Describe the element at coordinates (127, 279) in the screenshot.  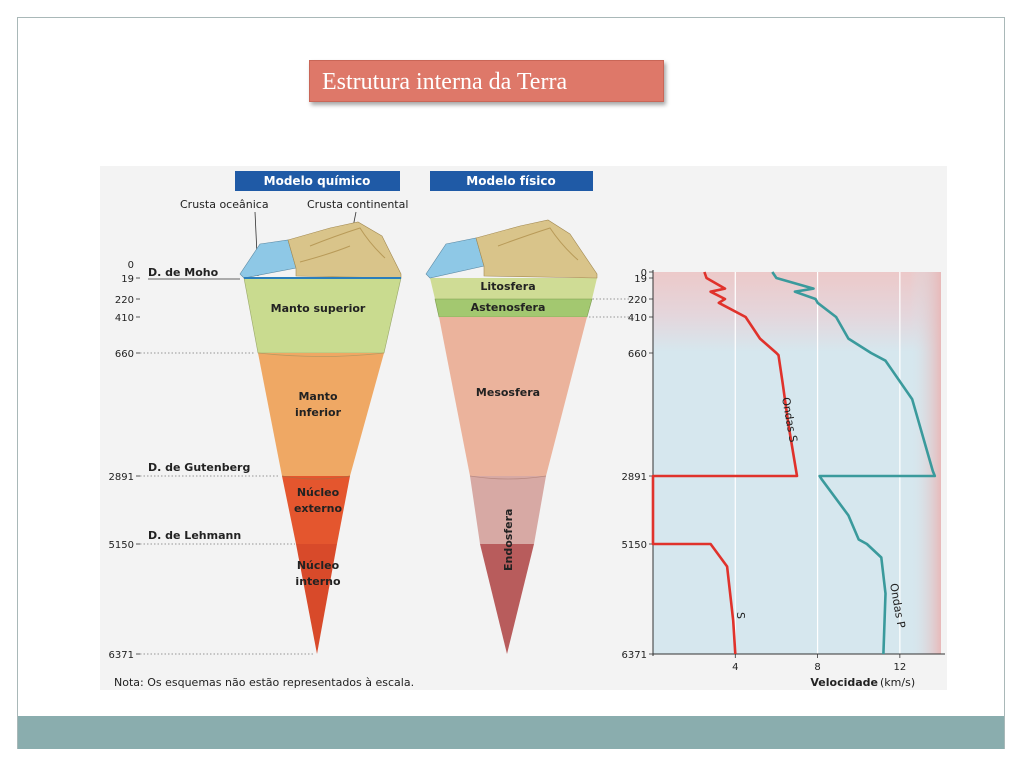
I see `depth-tick-19: 19` at that location.